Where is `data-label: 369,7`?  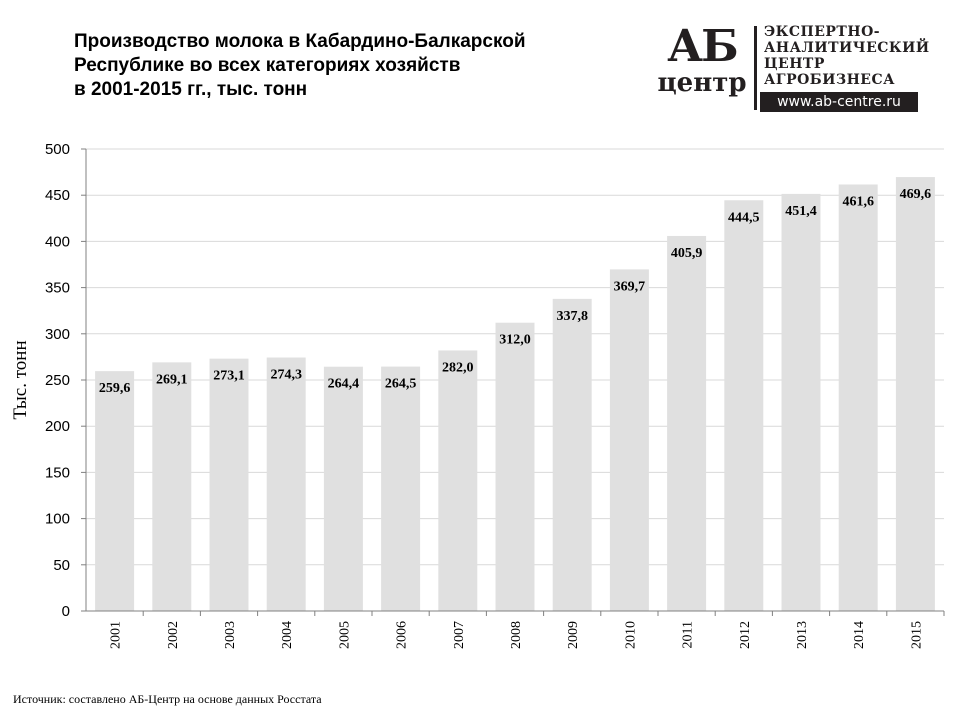 data-label: 369,7 is located at coordinates (630, 286).